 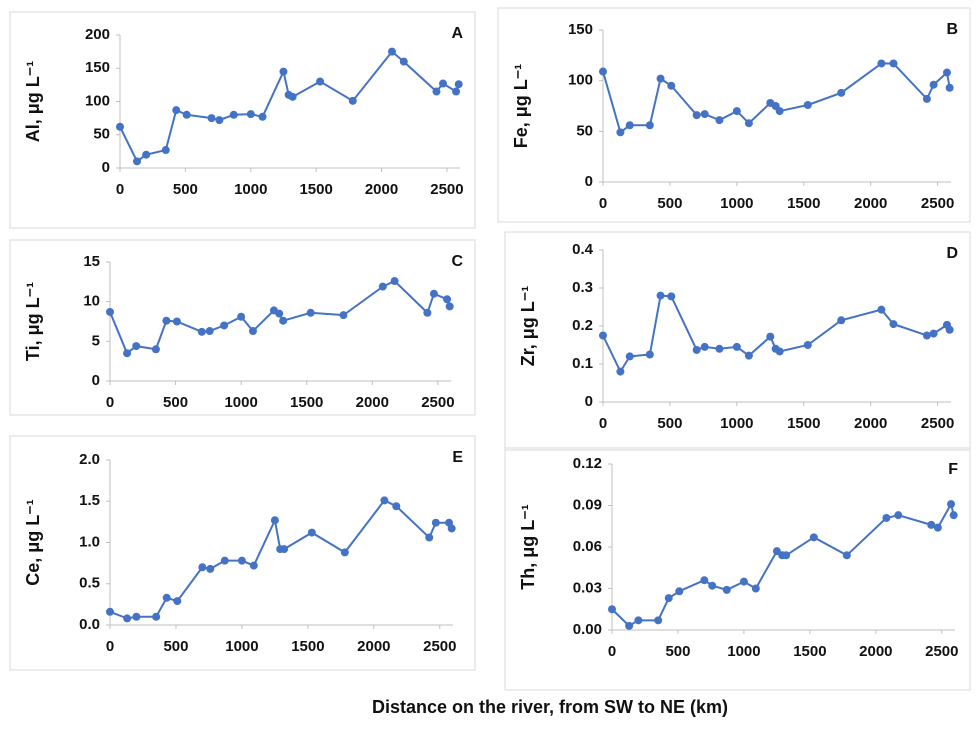 What do you see at coordinates (91, 261) in the screenshot?
I see `y-tick-label: 15` at bounding box center [91, 261].